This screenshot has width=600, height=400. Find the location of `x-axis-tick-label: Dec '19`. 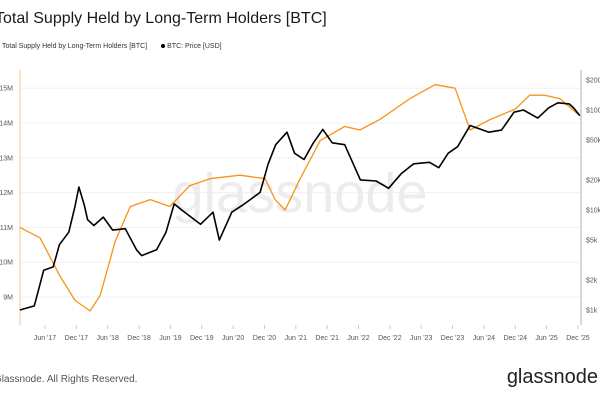

x-axis-tick-label: Dec '19 is located at coordinates (202, 338).